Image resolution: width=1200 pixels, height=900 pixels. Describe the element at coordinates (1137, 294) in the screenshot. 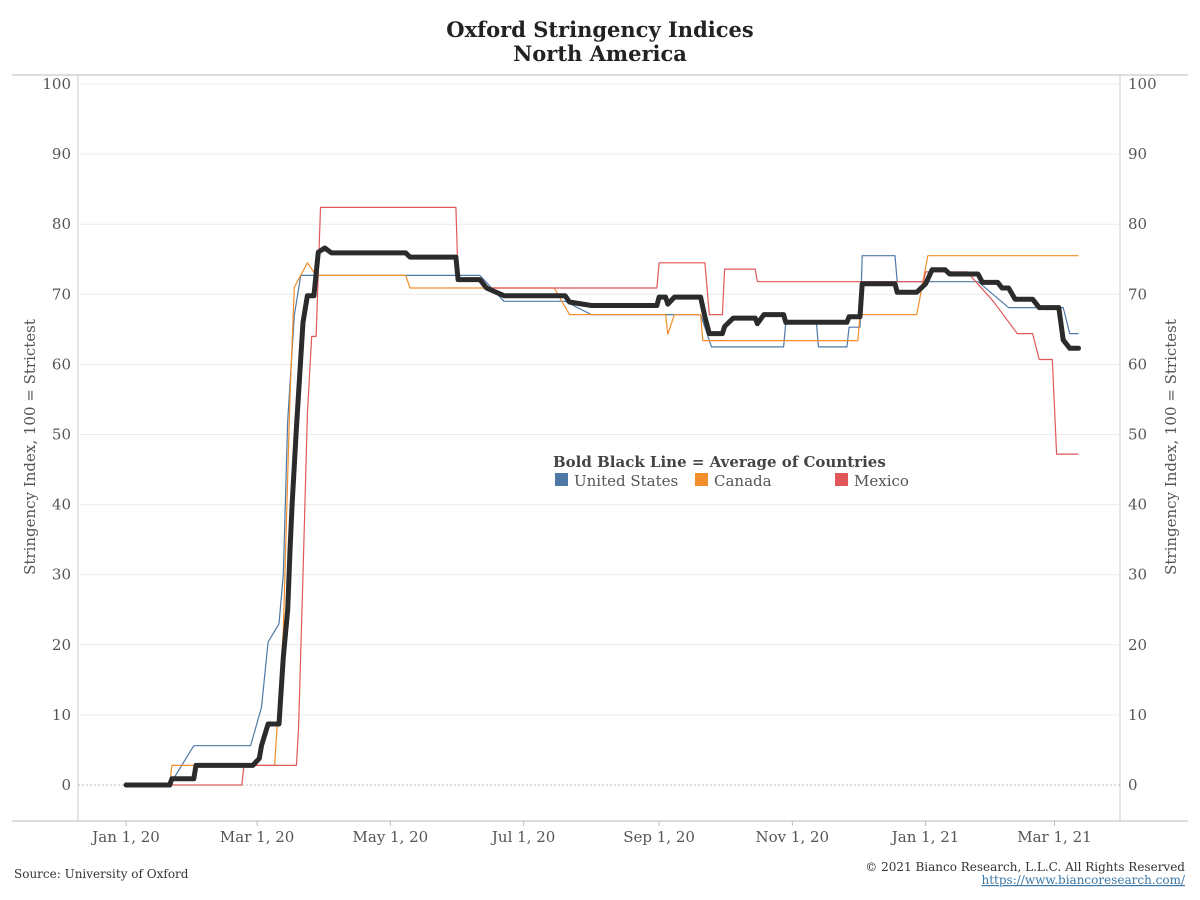

I see `y-tick-label-right: 70` at that location.